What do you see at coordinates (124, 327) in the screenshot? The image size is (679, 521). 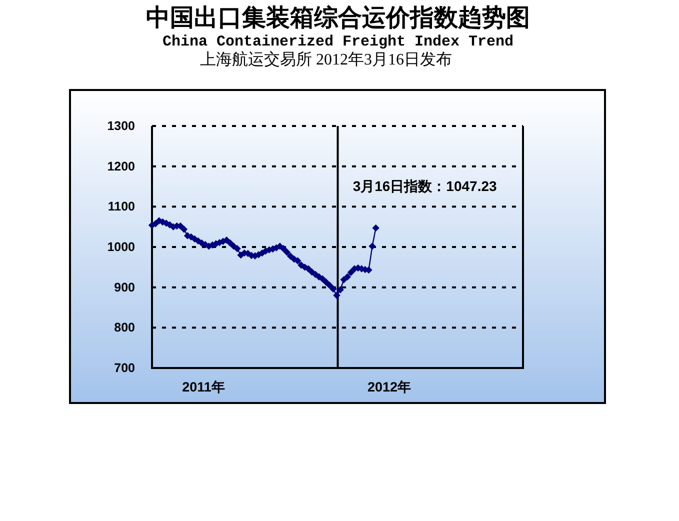 I see `ytick-label: 800` at bounding box center [124, 327].